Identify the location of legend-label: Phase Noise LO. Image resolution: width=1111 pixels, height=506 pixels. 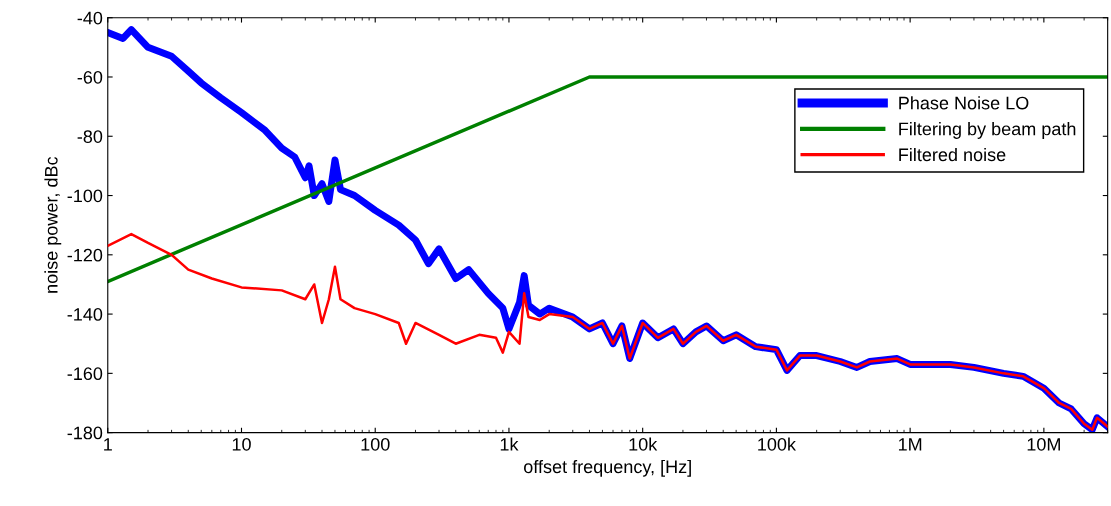
(964, 103).